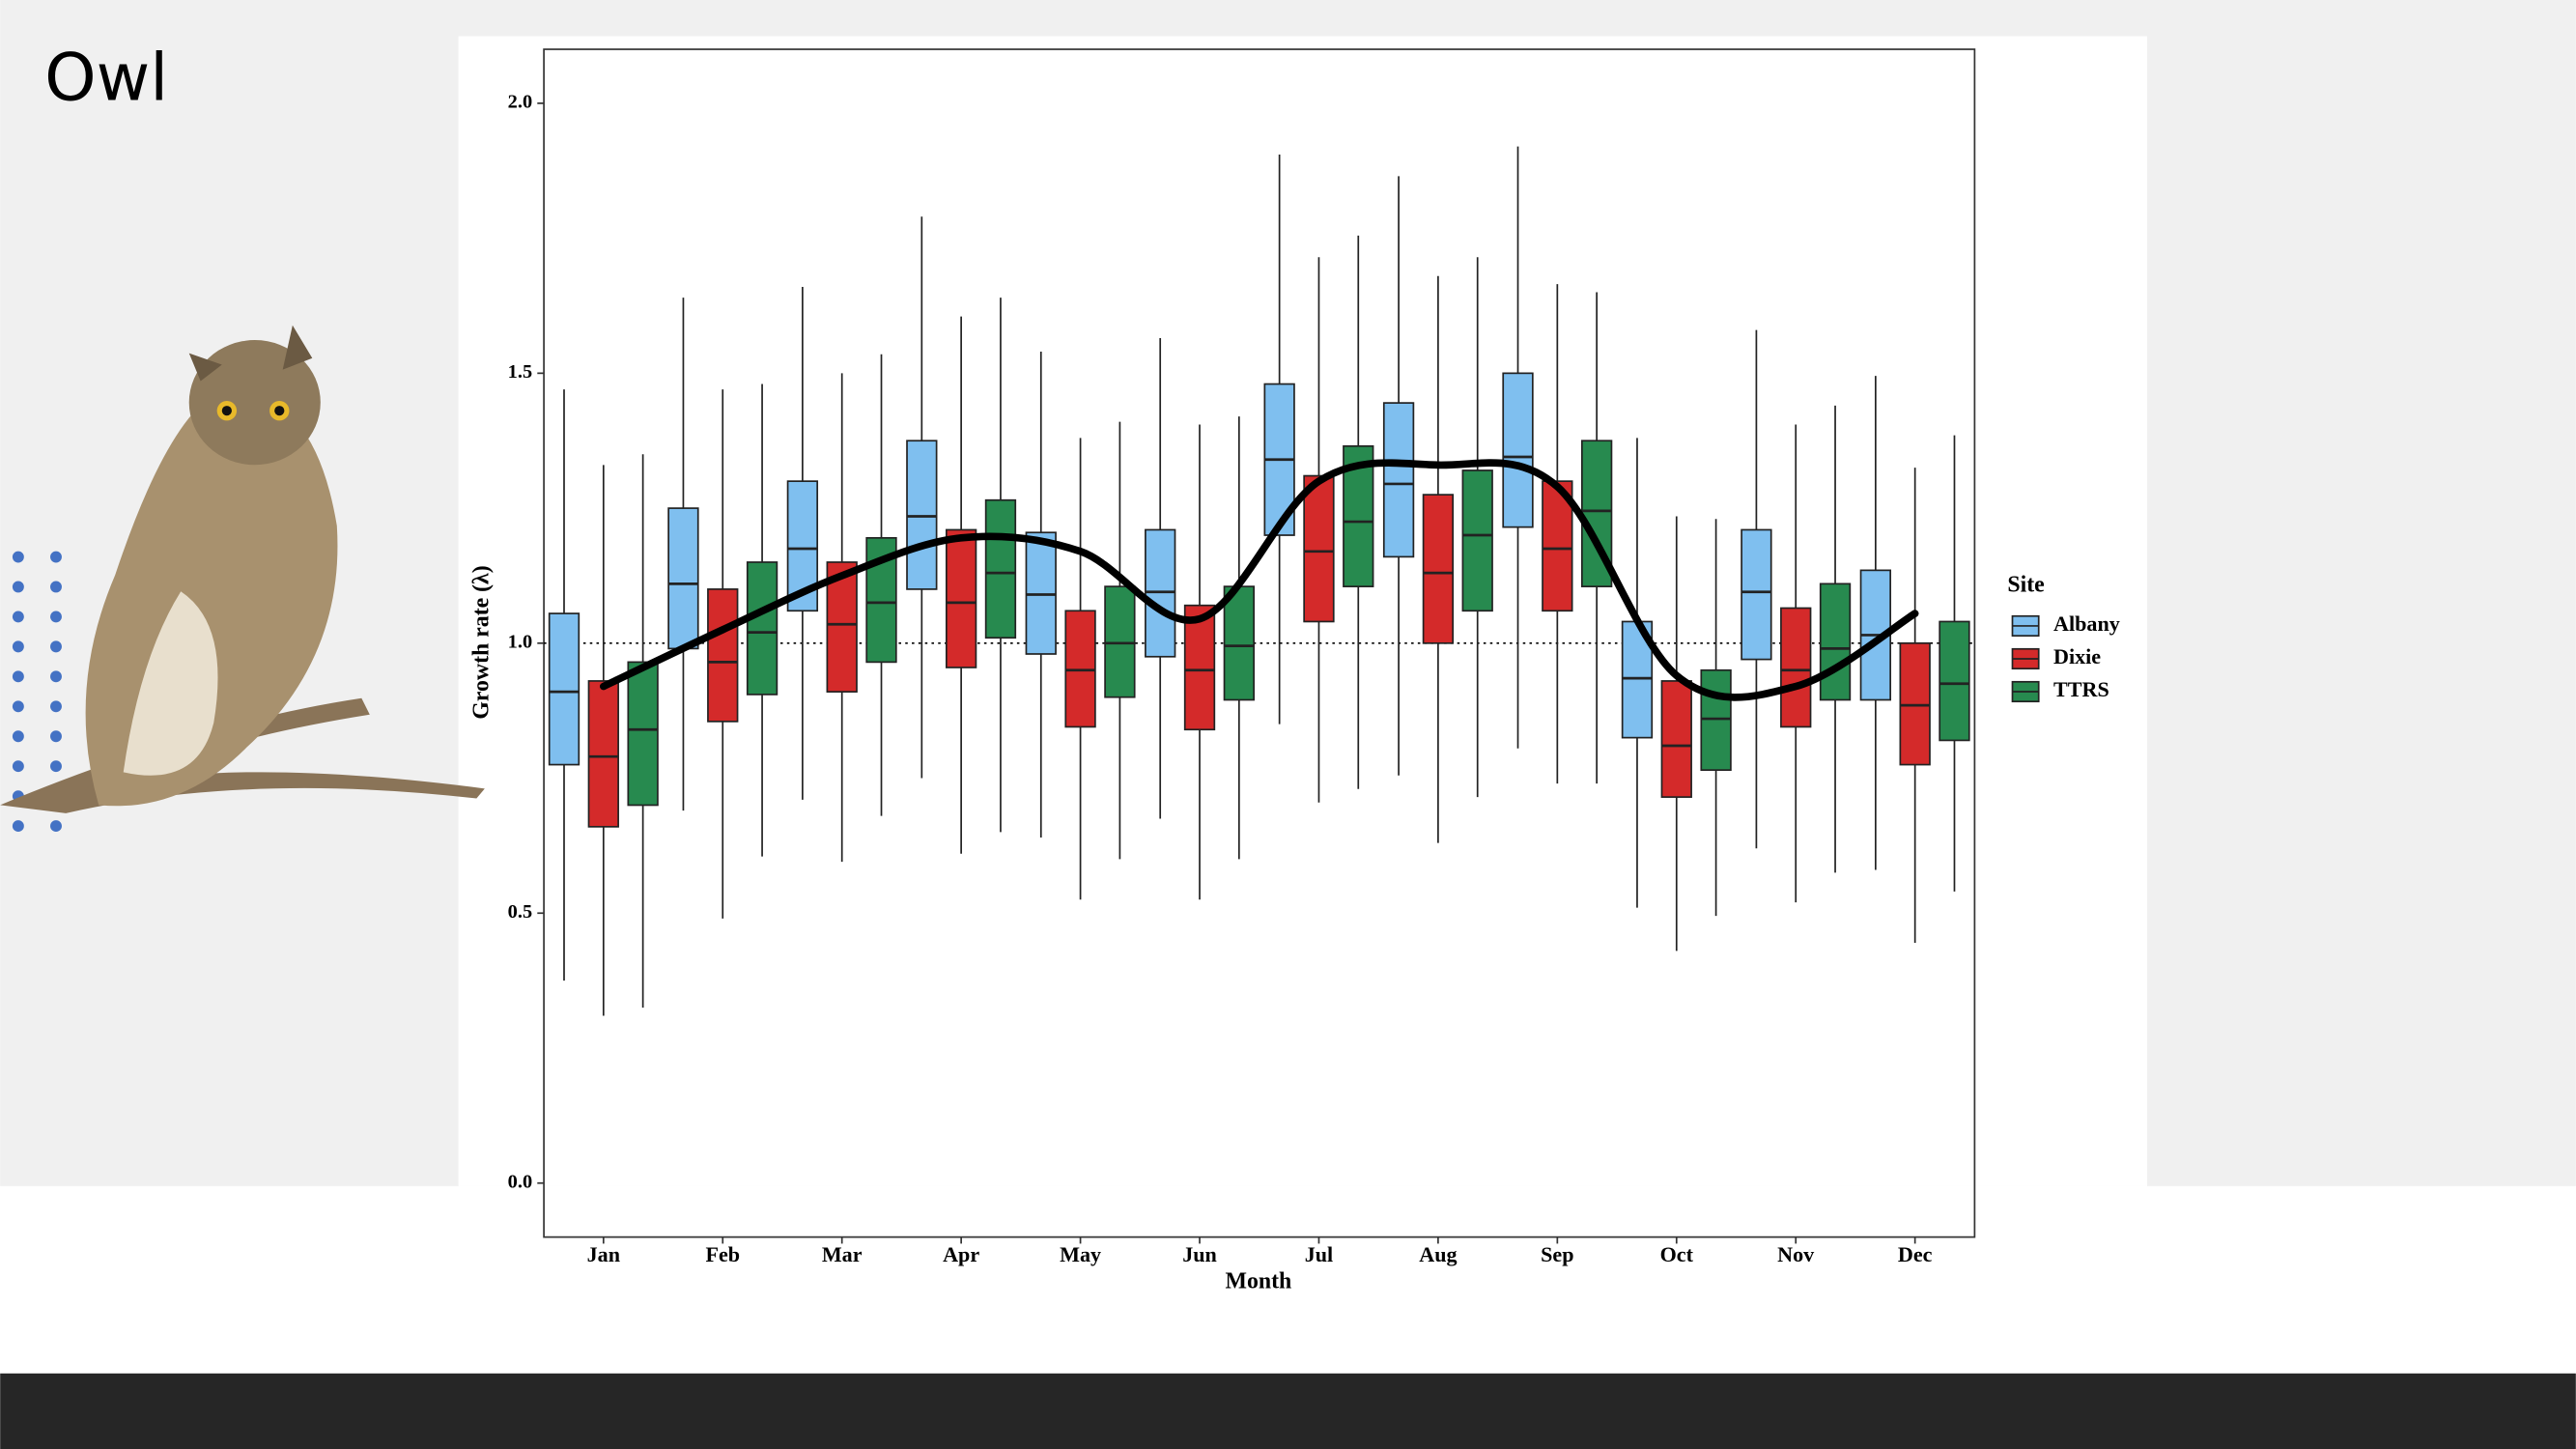 The image size is (2576, 1449). What do you see at coordinates (2077, 656) in the screenshot?
I see `legend-label: Dixie` at bounding box center [2077, 656].